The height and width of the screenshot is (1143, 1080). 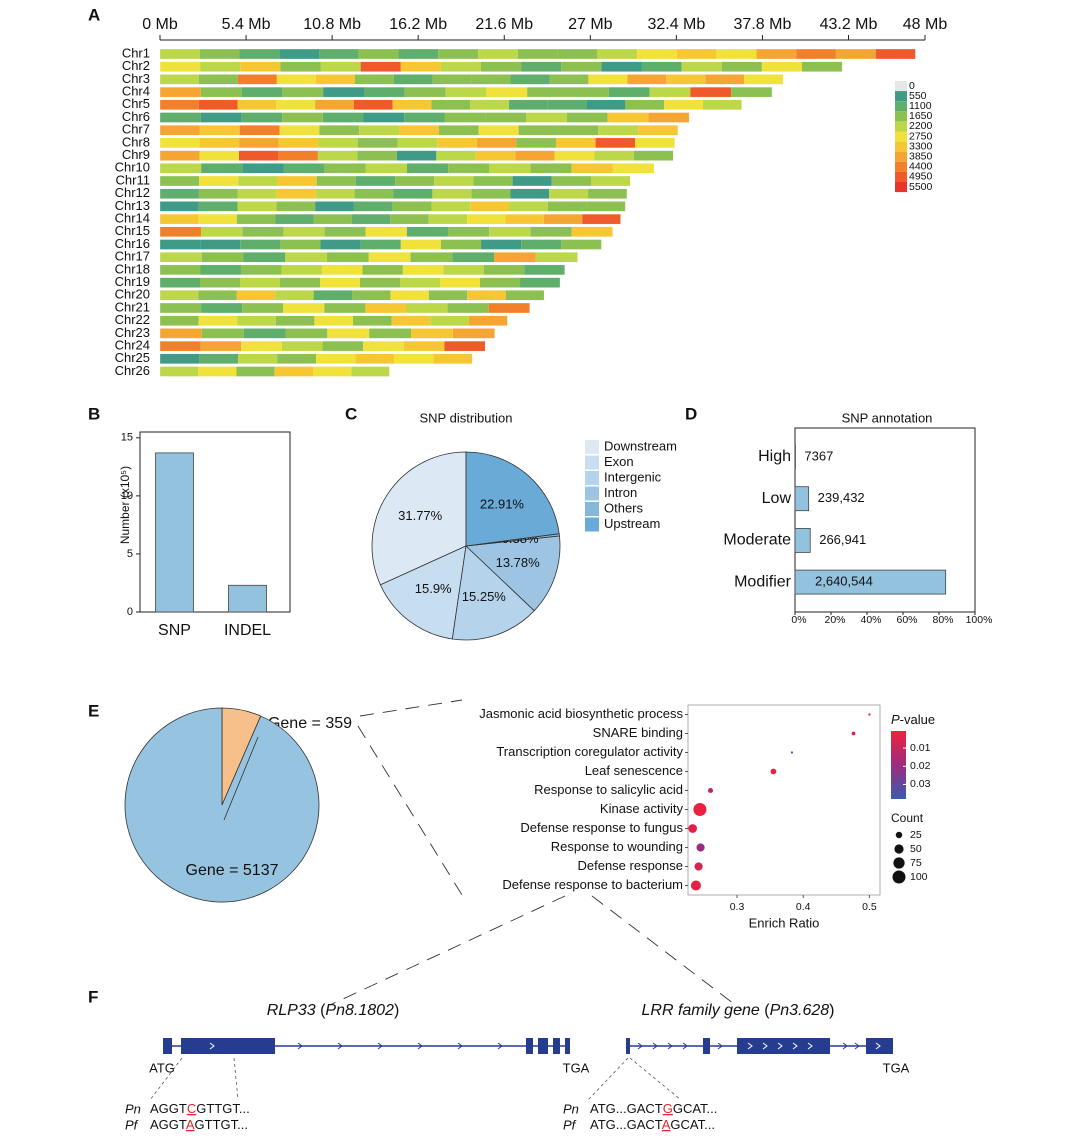 What do you see at coordinates (136, 129) in the screenshot?
I see `chromosome-label: Chr7` at bounding box center [136, 129].